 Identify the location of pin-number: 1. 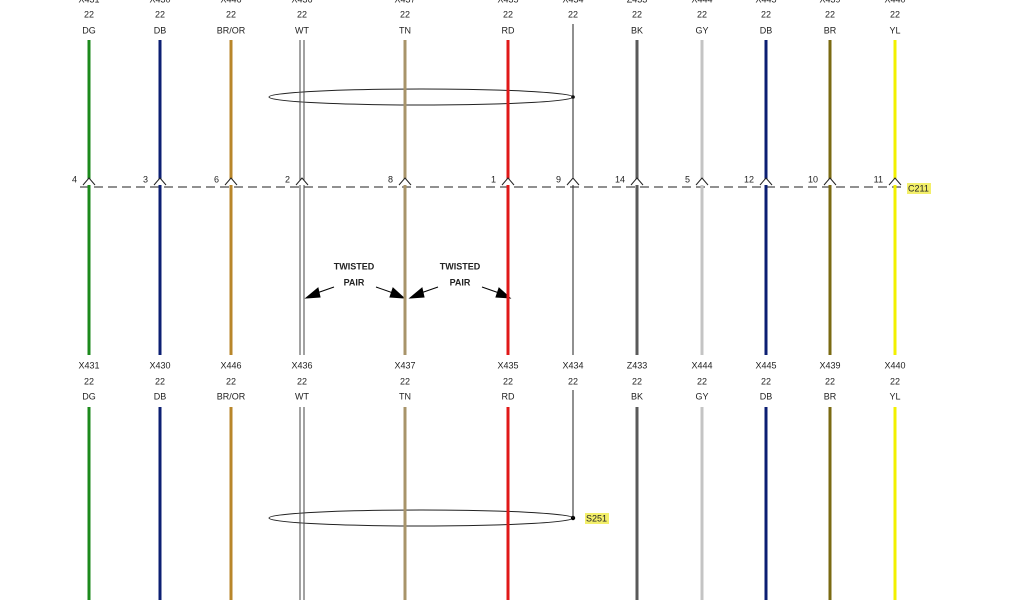
(493, 179).